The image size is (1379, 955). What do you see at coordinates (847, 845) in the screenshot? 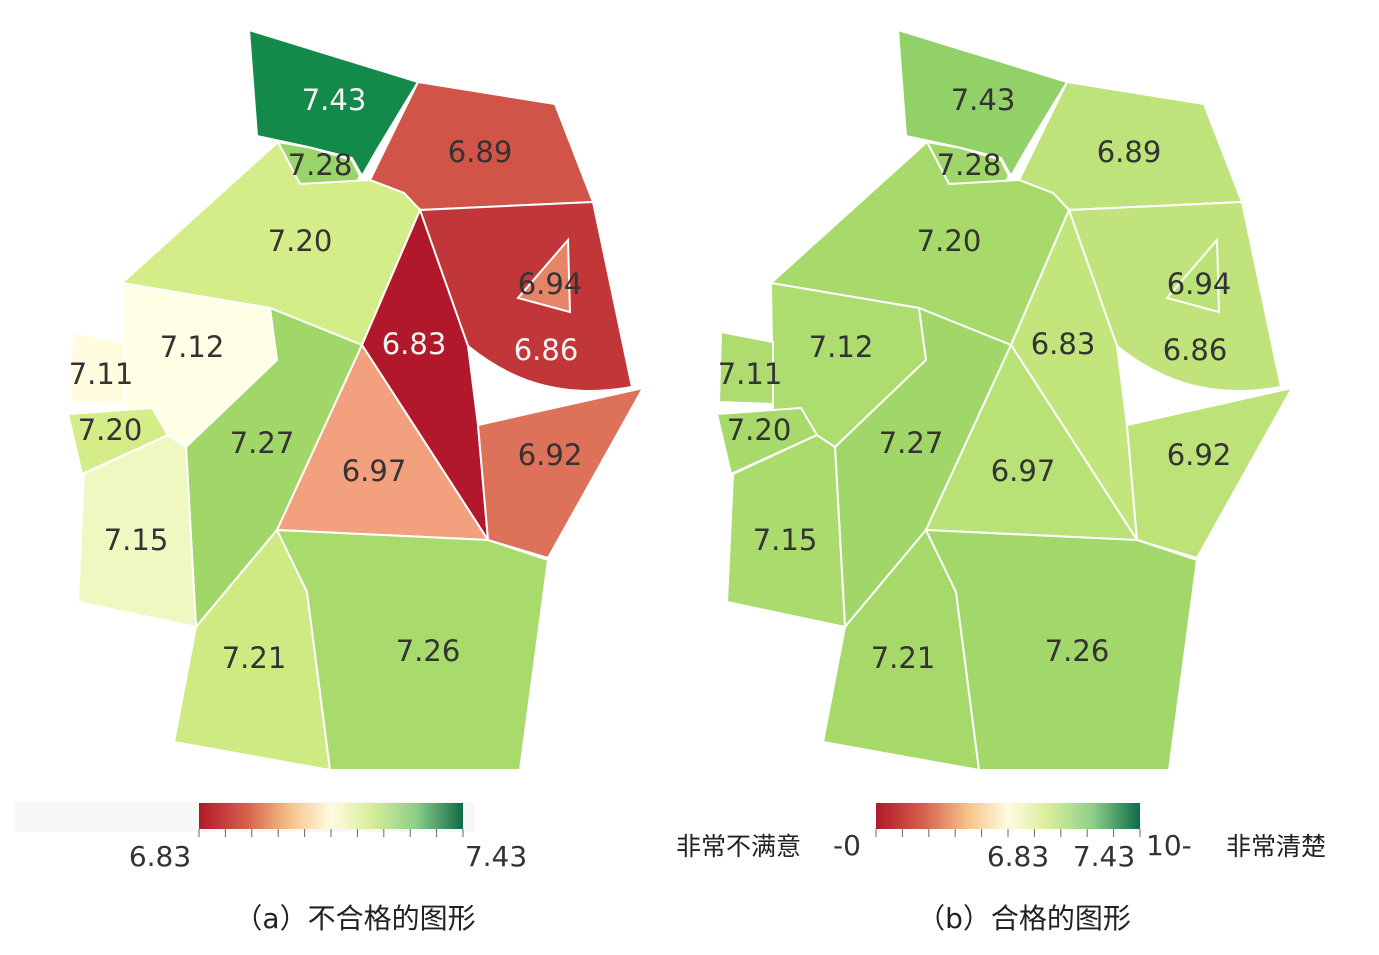
I see `legend-b-zero-label: -0` at bounding box center [847, 845].